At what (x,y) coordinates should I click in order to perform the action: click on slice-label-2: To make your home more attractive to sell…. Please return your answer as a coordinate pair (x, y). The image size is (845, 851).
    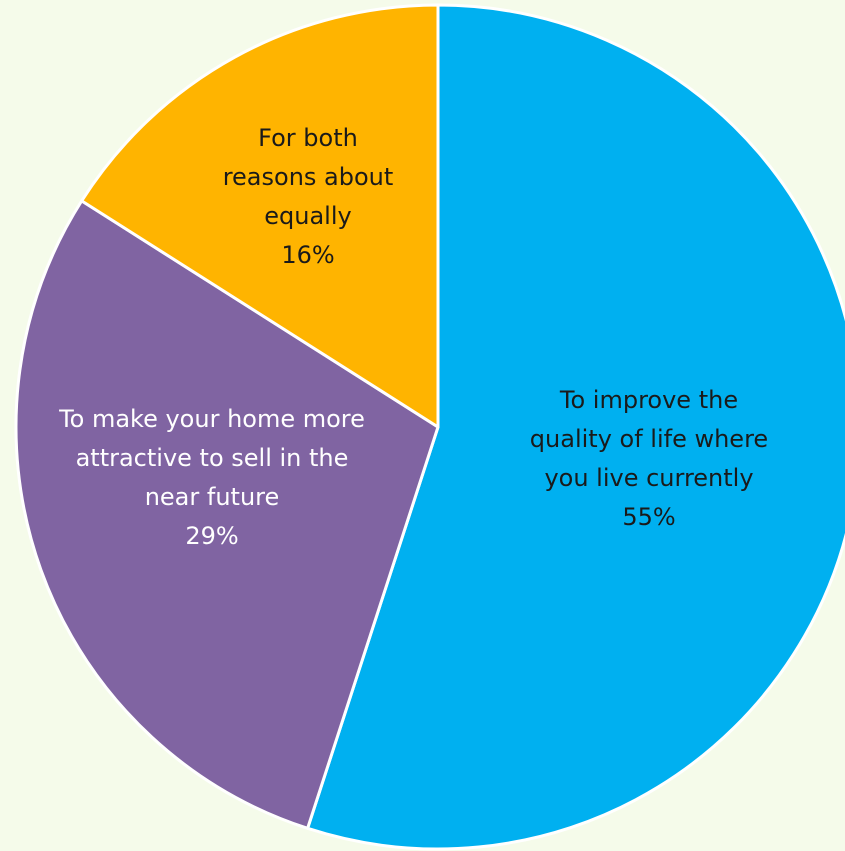
    Looking at the image, I should click on (211, 477).